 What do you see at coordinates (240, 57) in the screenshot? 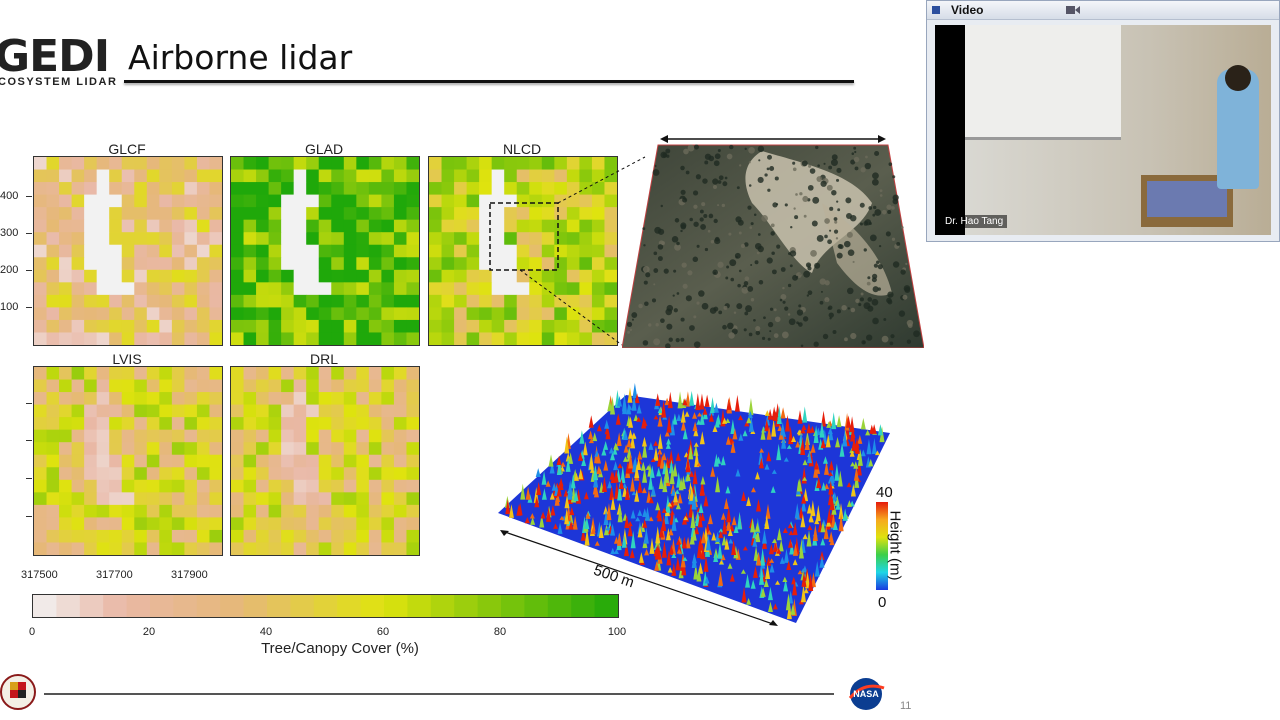
I see `slide-title: Airborne lidar` at bounding box center [240, 57].